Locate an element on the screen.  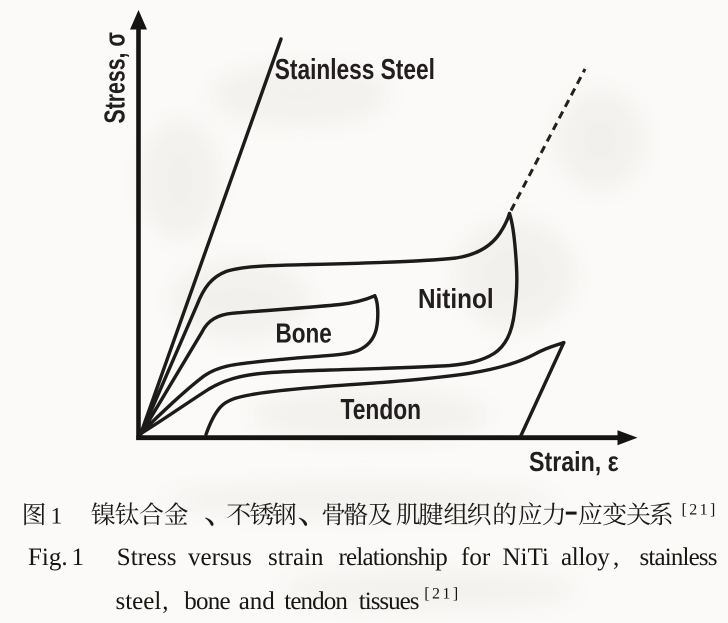
svg-text: Bone is located at coordinates (304, 333).